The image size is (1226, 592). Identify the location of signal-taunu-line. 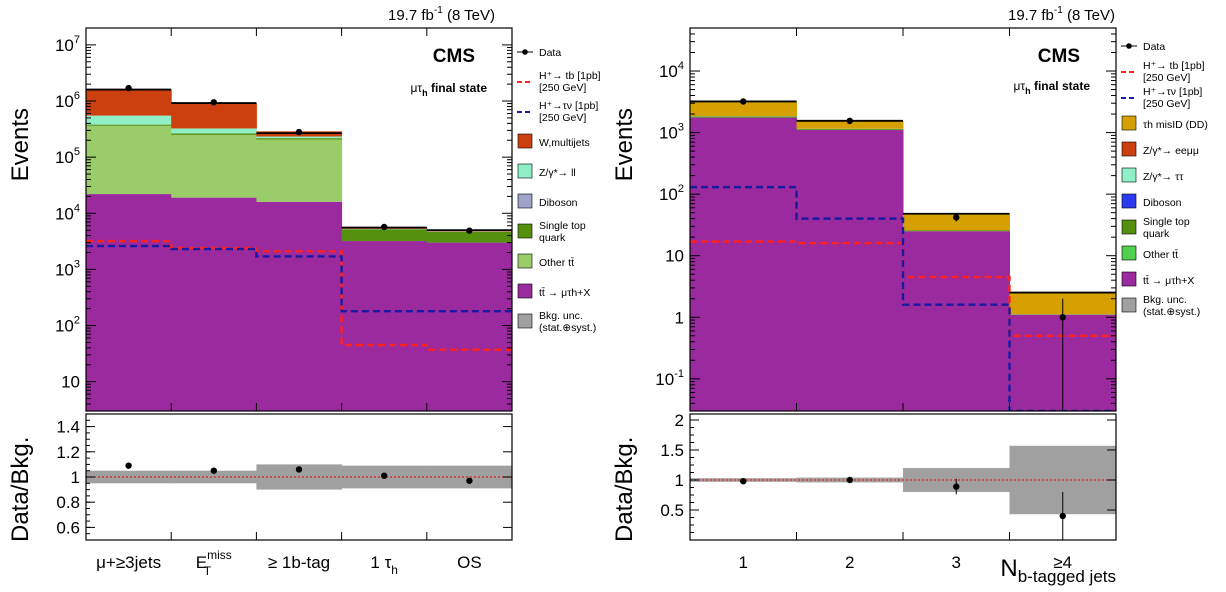
(299, 278).